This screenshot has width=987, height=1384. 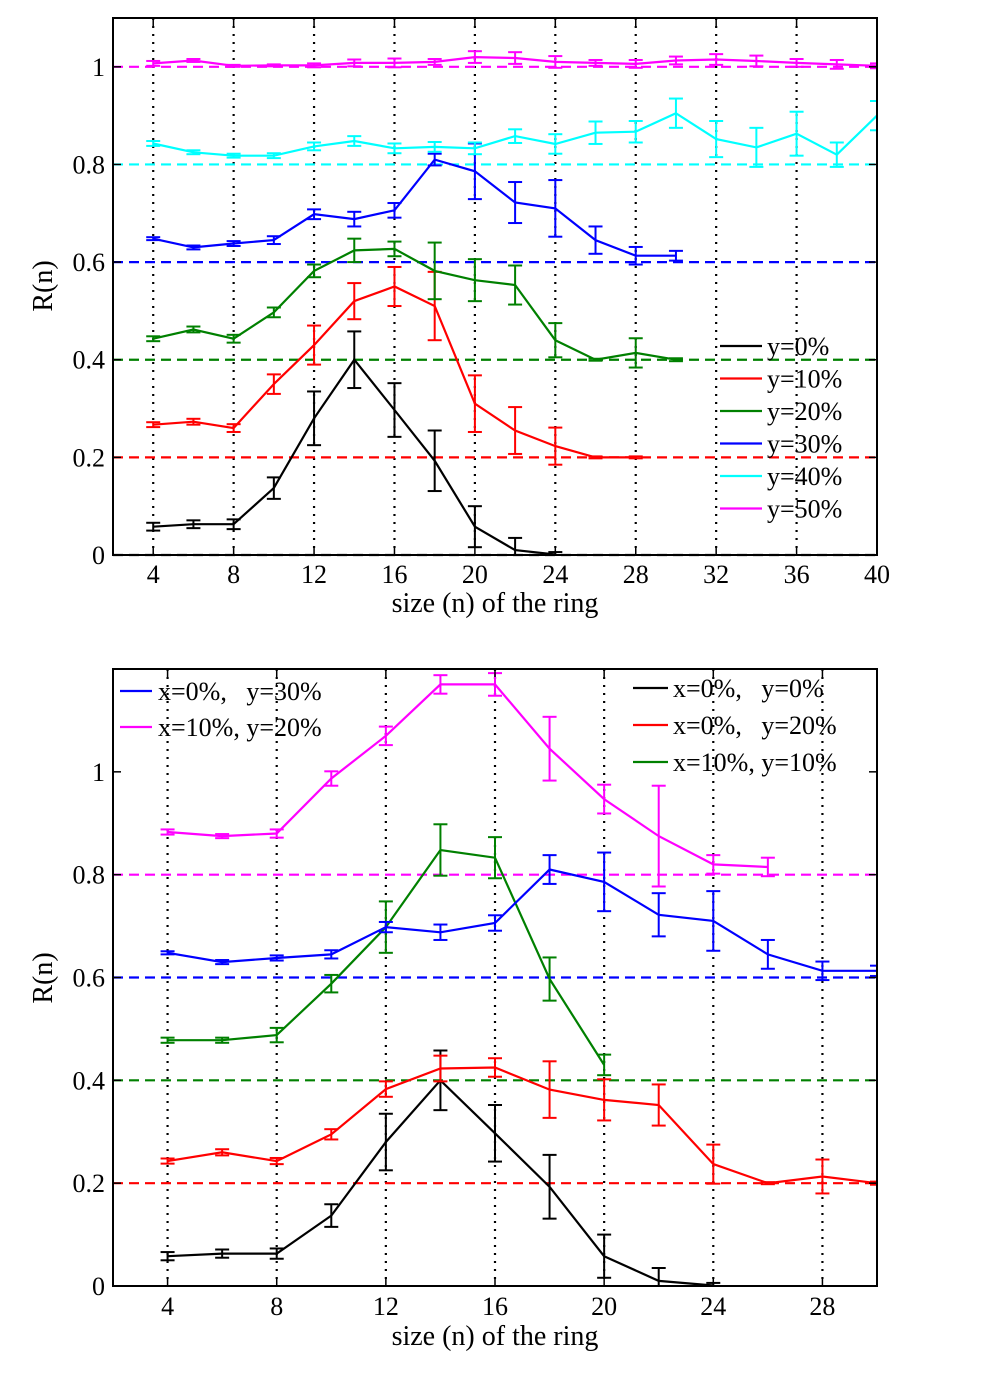 What do you see at coordinates (89, 875) in the screenshot?
I see `y-tick-label: 0.8` at bounding box center [89, 875].